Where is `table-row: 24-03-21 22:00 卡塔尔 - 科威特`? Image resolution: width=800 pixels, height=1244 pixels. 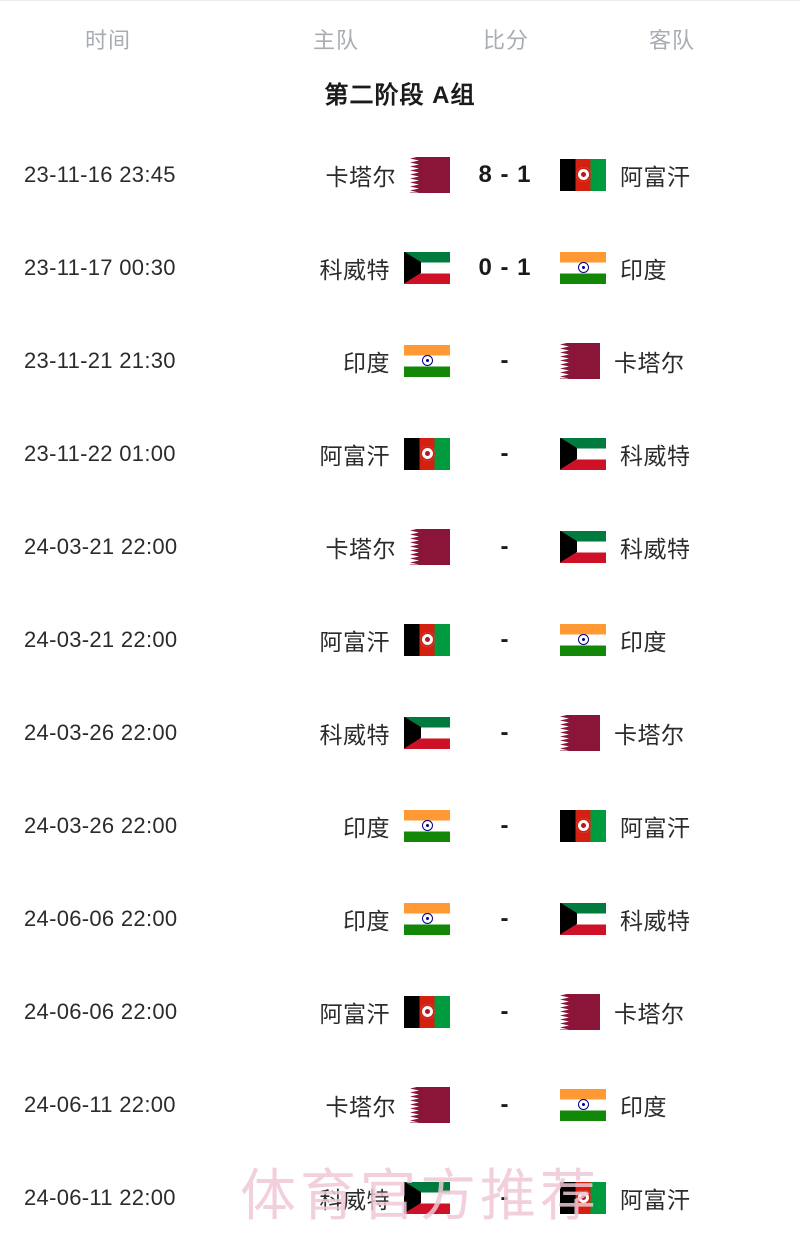 table-row: 24-03-21 22:00 卡塔尔 - 科威特 is located at coordinates (400, 546).